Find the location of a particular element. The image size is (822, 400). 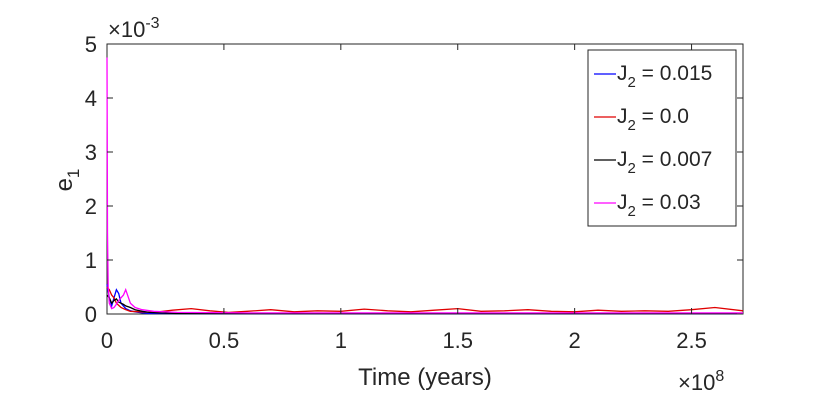

x-exponent-base: ×10 is located at coordinates (696, 382).